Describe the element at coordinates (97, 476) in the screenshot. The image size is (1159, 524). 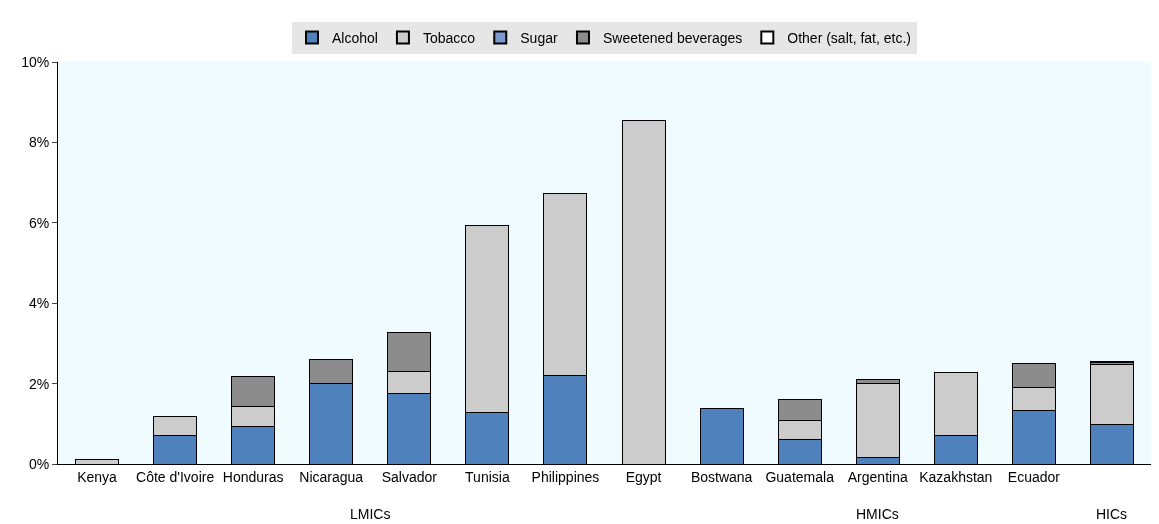
I see `x-tick-label: Kenya` at that location.